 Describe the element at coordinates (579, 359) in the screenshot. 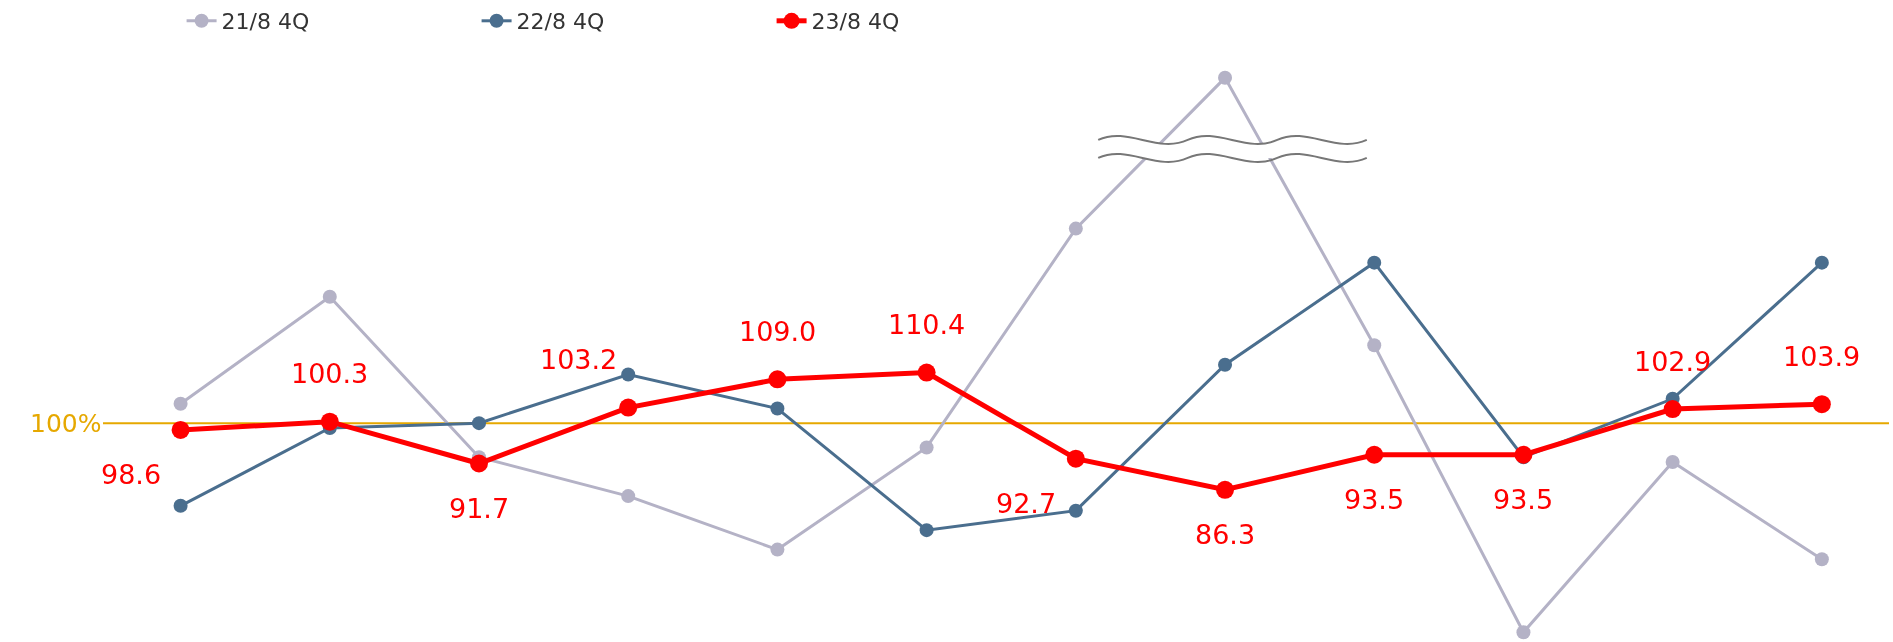

I see `data-label: 103.2` at that location.